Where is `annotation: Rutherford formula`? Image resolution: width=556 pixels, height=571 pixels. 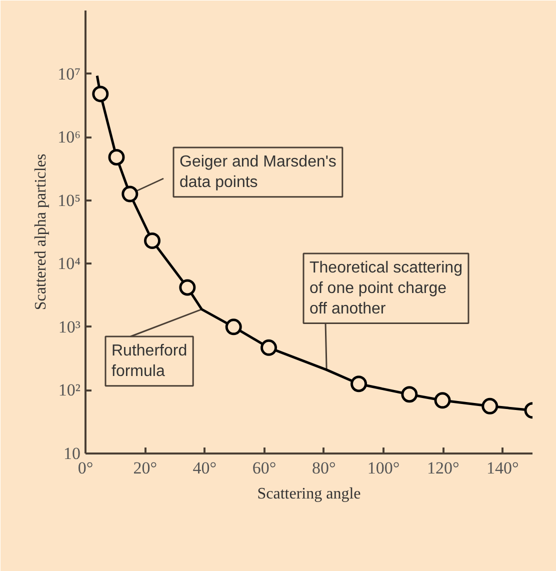 annotation: Rutherford formula is located at coordinates (150, 361).